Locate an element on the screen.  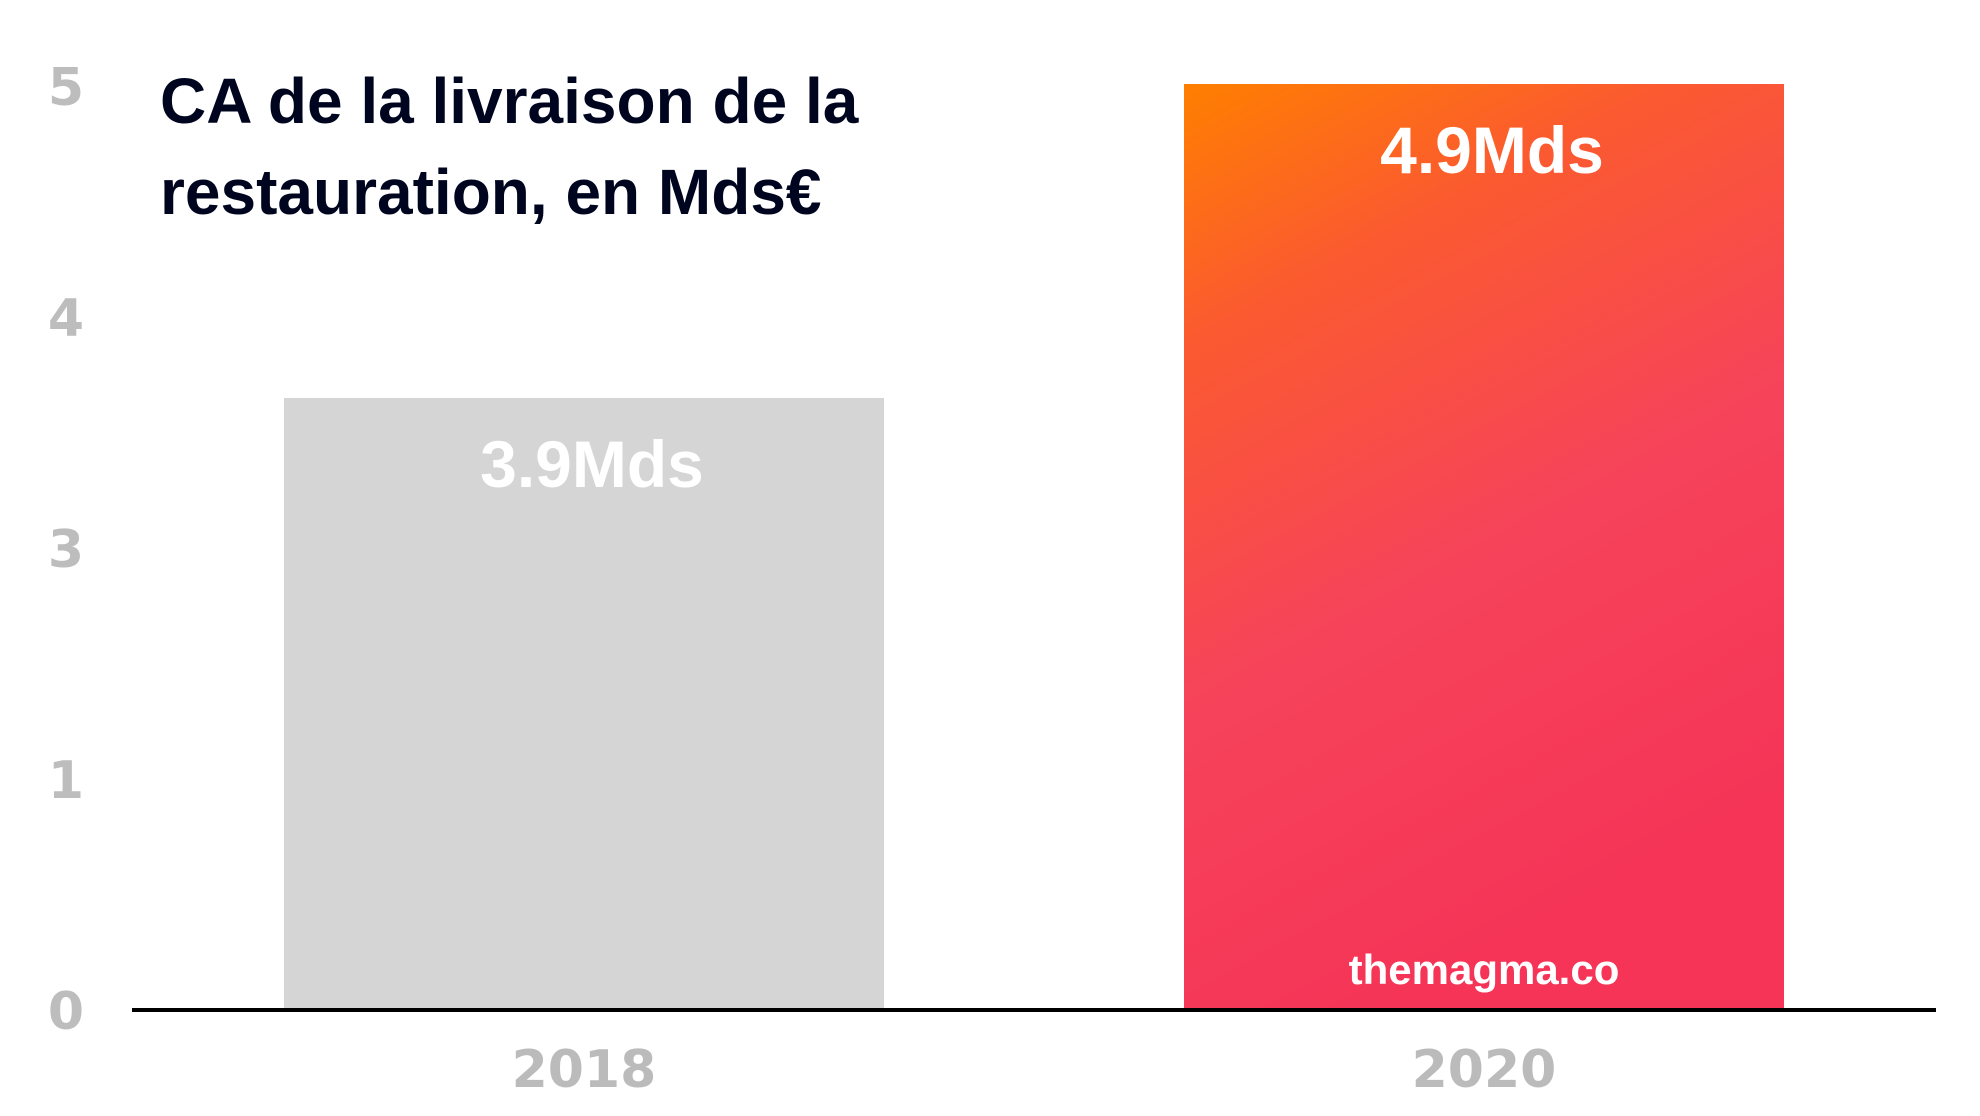
y-tick-label: 0 is located at coordinates (66, 1012).